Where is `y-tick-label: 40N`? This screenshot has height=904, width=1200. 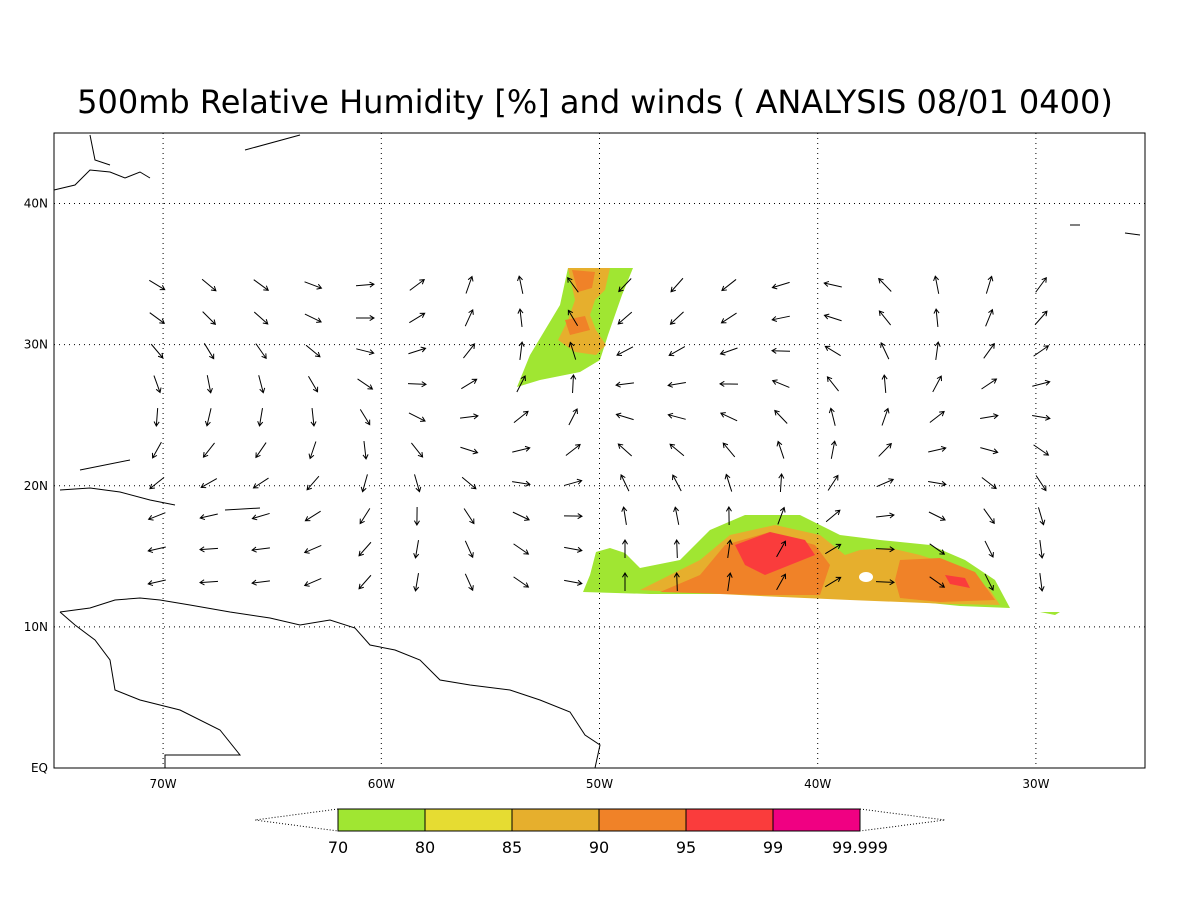 y-tick-label: 40N is located at coordinates (36, 204).